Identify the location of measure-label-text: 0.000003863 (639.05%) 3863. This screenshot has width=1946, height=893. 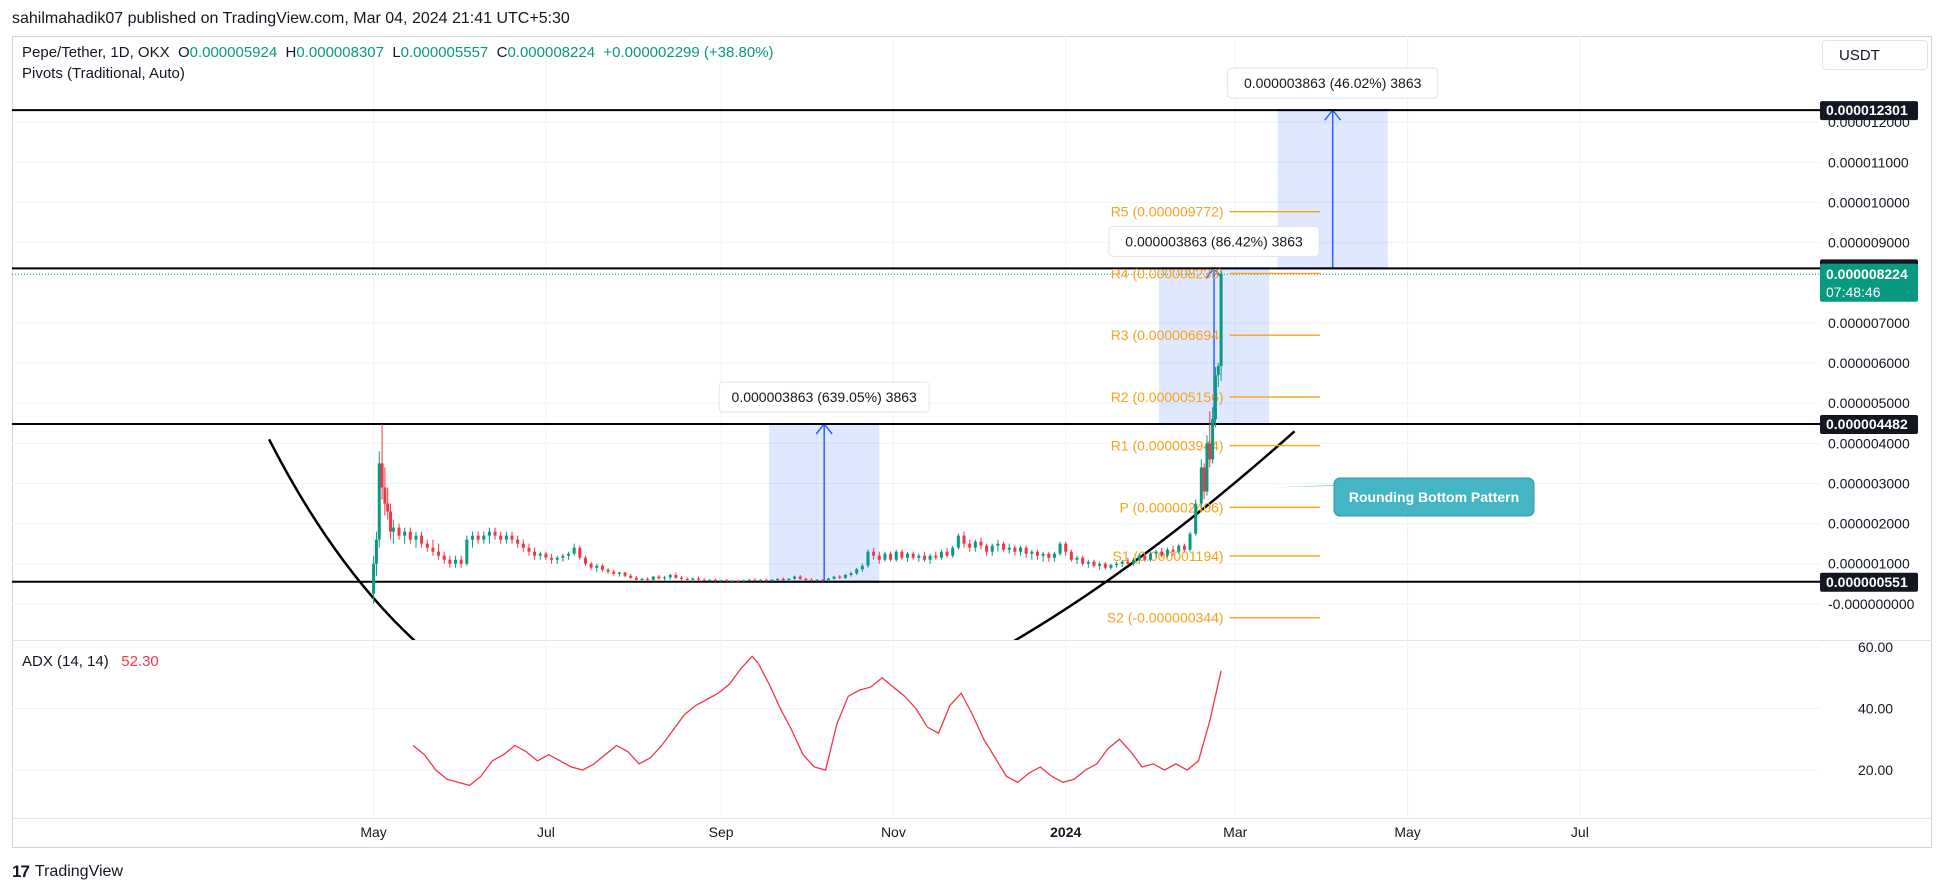
(824, 397).